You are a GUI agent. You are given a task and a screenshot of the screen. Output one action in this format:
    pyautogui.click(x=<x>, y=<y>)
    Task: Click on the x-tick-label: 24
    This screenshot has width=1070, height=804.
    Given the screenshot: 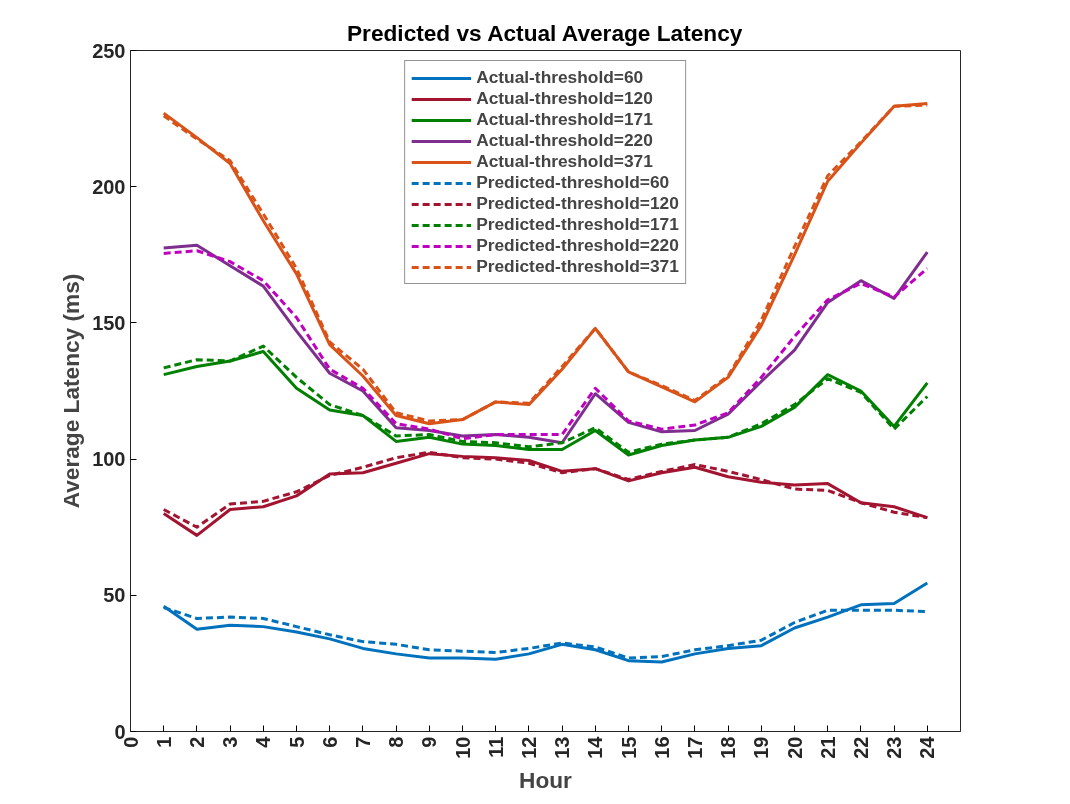 What is the action you would take?
    pyautogui.click(x=927, y=747)
    